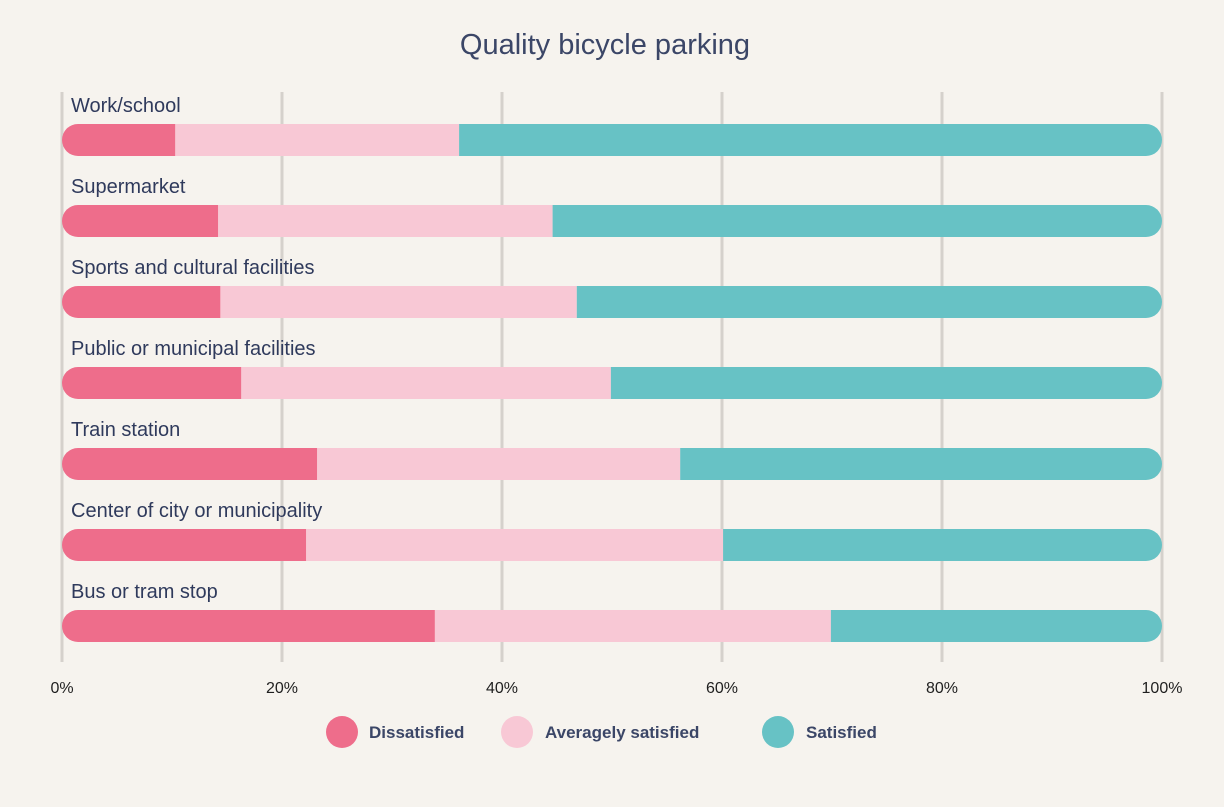  Describe the element at coordinates (502, 688) in the screenshot. I see `x-tick-label: 40%` at that location.